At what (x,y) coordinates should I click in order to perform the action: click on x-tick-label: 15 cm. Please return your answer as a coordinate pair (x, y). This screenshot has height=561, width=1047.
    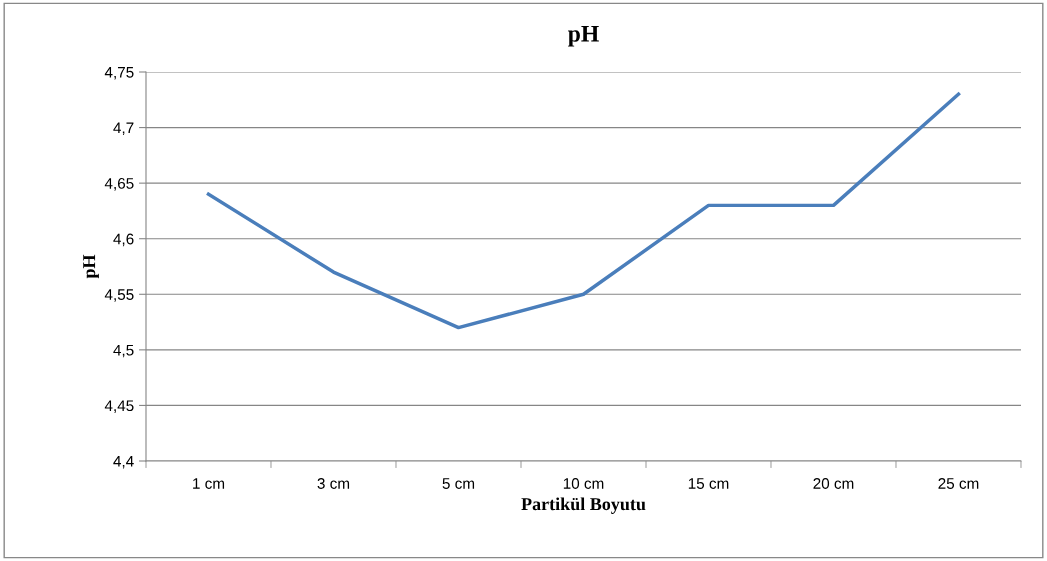
    Looking at the image, I should click on (708, 483).